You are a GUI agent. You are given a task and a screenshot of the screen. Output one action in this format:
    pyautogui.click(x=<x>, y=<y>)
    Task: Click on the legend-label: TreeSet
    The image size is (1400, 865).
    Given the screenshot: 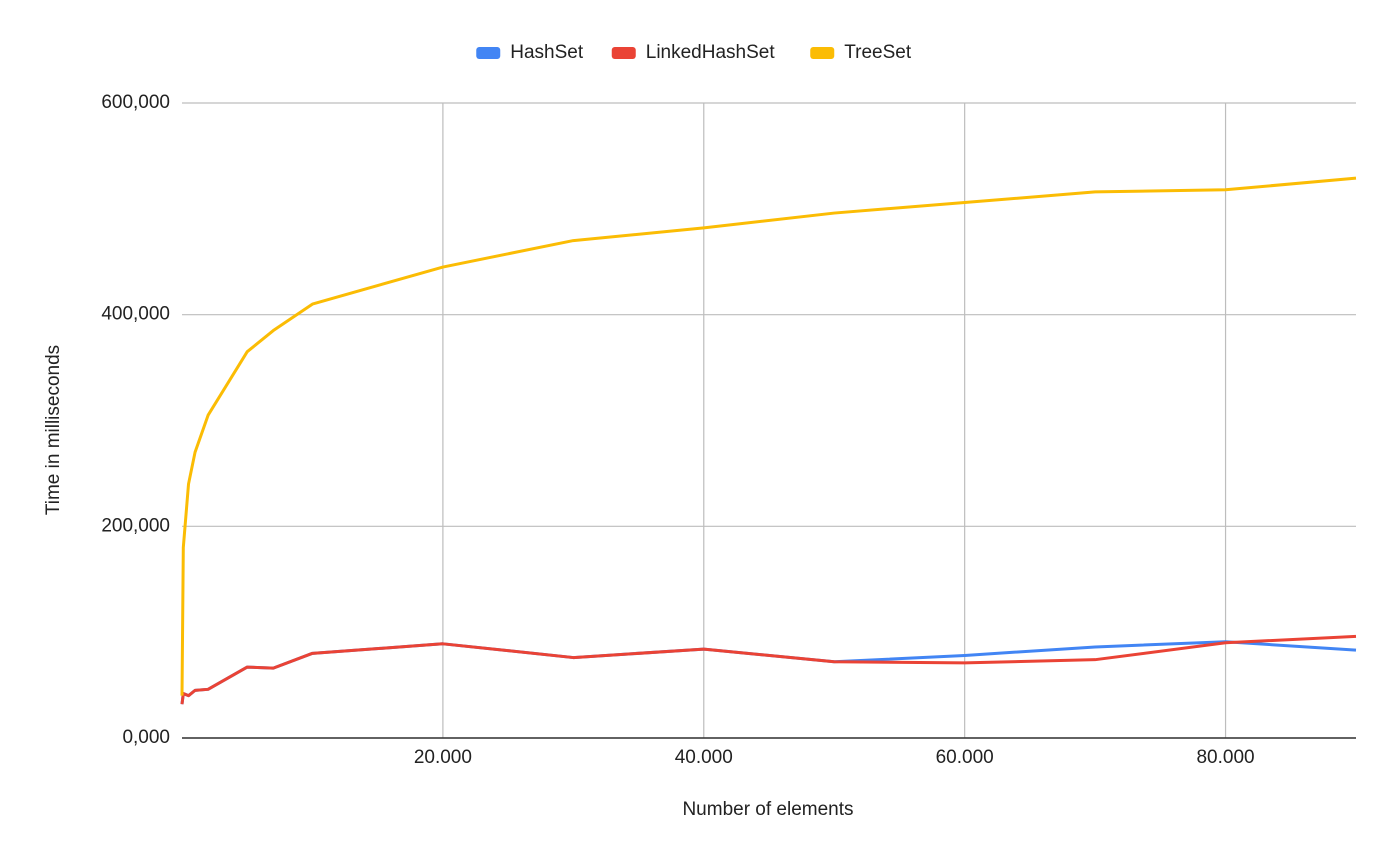 What is the action you would take?
    pyautogui.click(x=878, y=52)
    